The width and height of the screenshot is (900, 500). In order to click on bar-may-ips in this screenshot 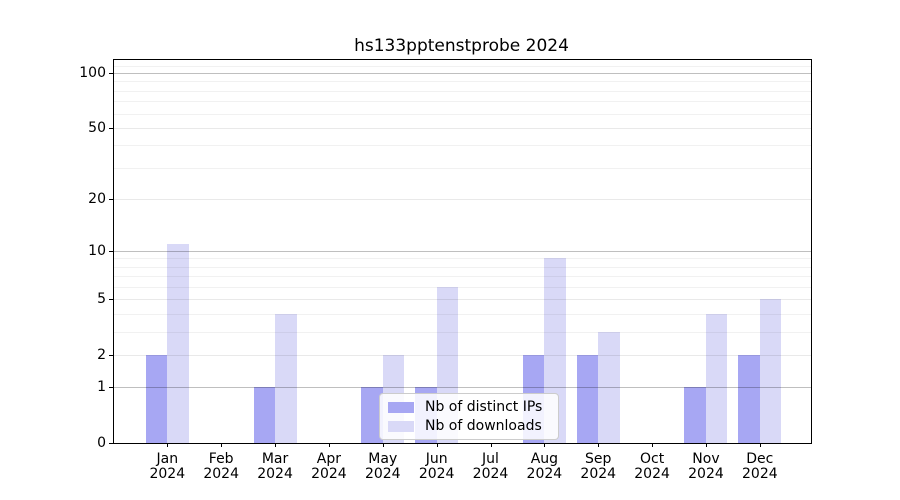, I will do `click(372, 415)`.